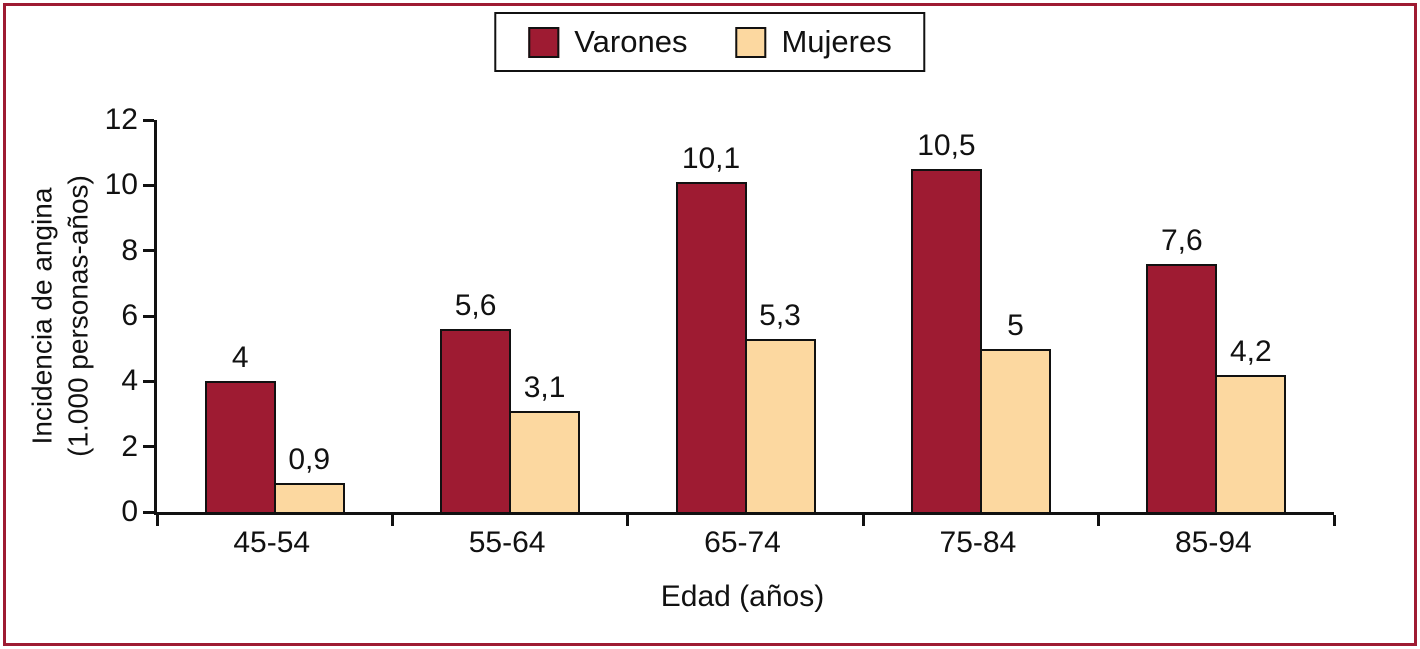  Describe the element at coordinates (240, 316) in the screenshot. I see `bar-wrap: 4` at that location.